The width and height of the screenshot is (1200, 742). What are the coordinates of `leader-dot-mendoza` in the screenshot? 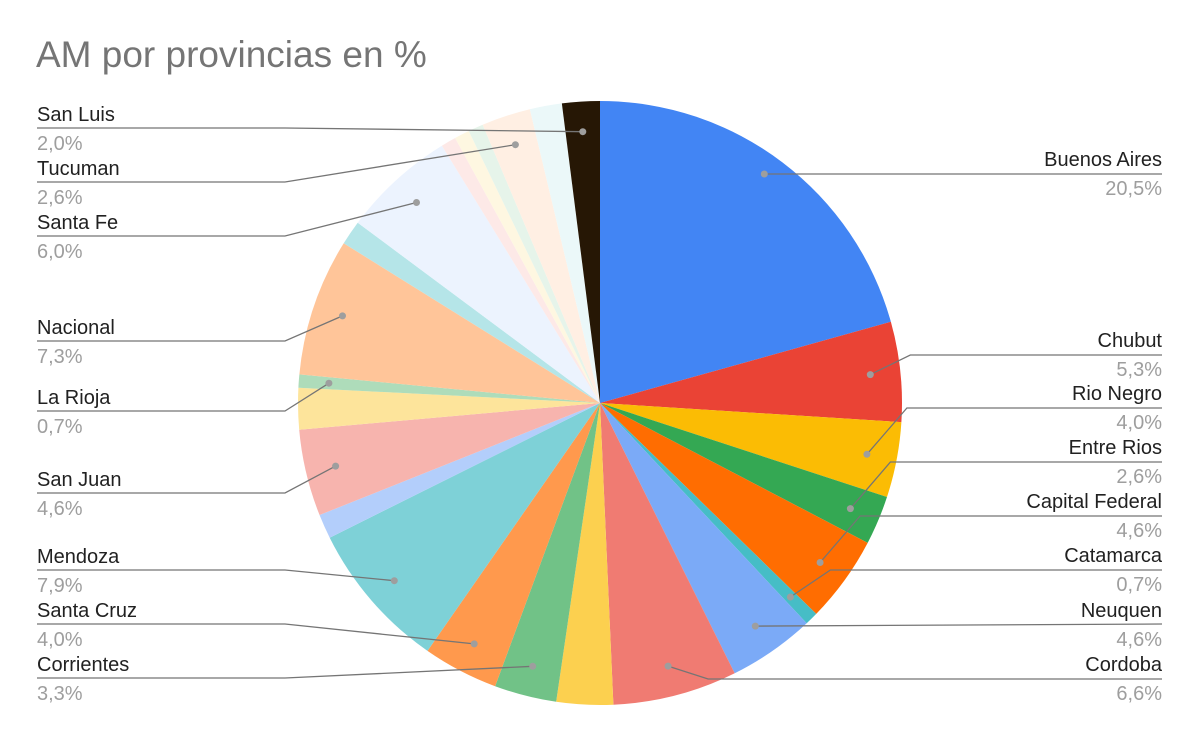 It's located at (394, 581).